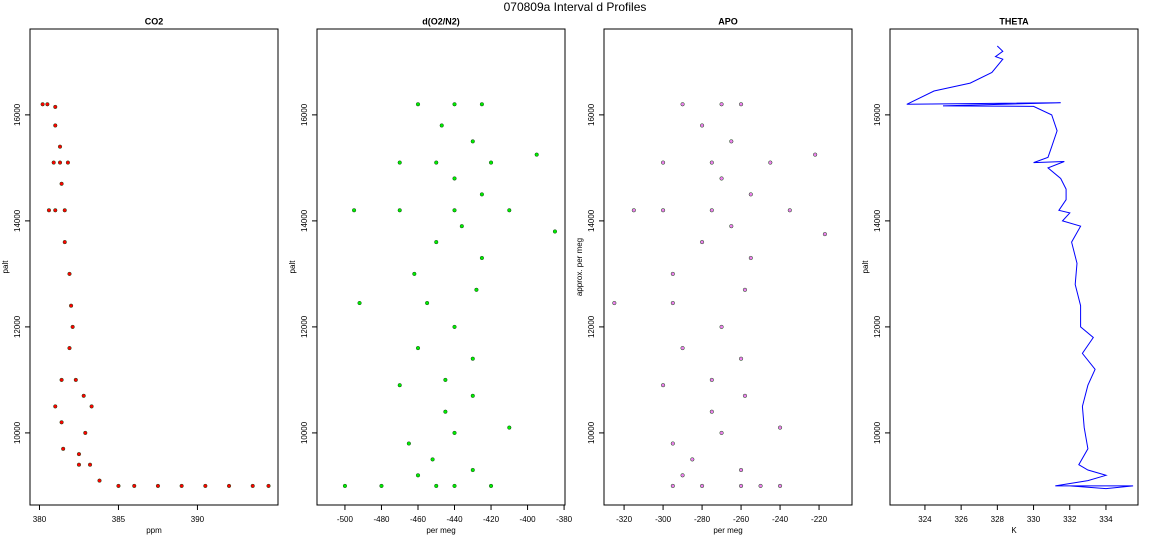 The width and height of the screenshot is (1150, 550). I want to click on x-tick-label: -460, so click(418, 519).